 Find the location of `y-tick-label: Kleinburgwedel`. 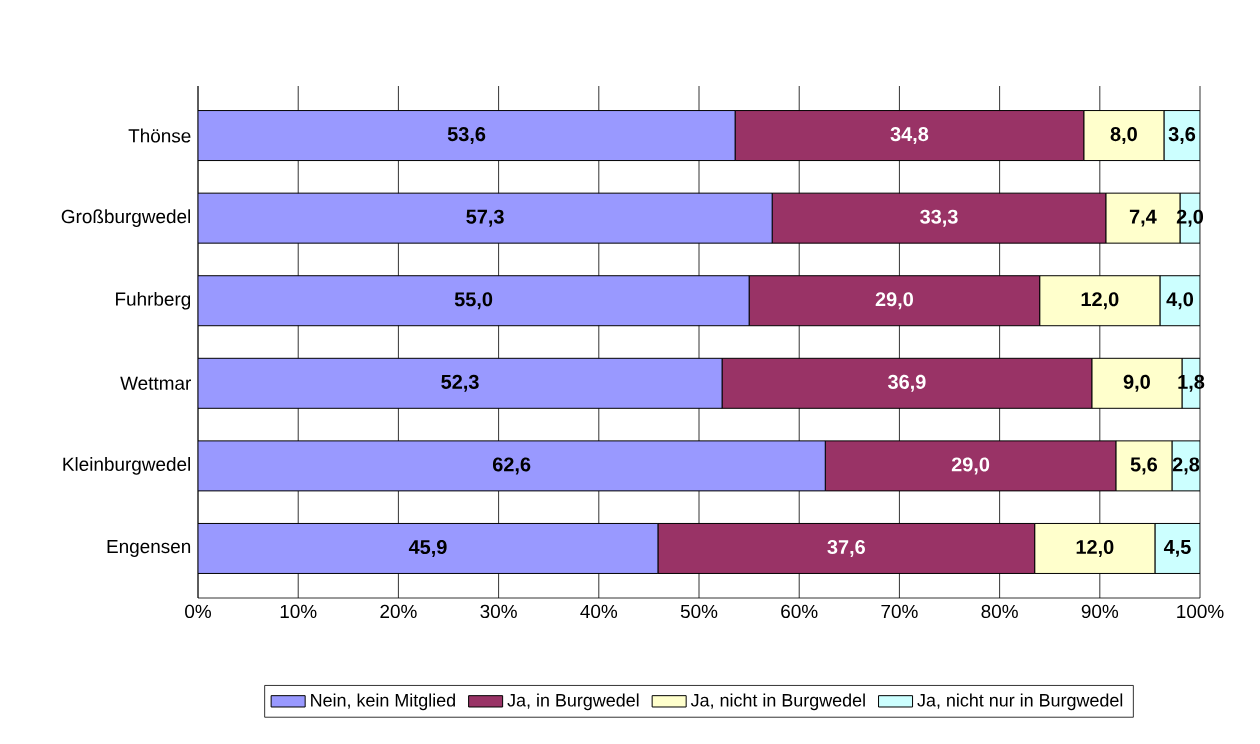

y-tick-label: Kleinburgwedel is located at coordinates (126, 466).